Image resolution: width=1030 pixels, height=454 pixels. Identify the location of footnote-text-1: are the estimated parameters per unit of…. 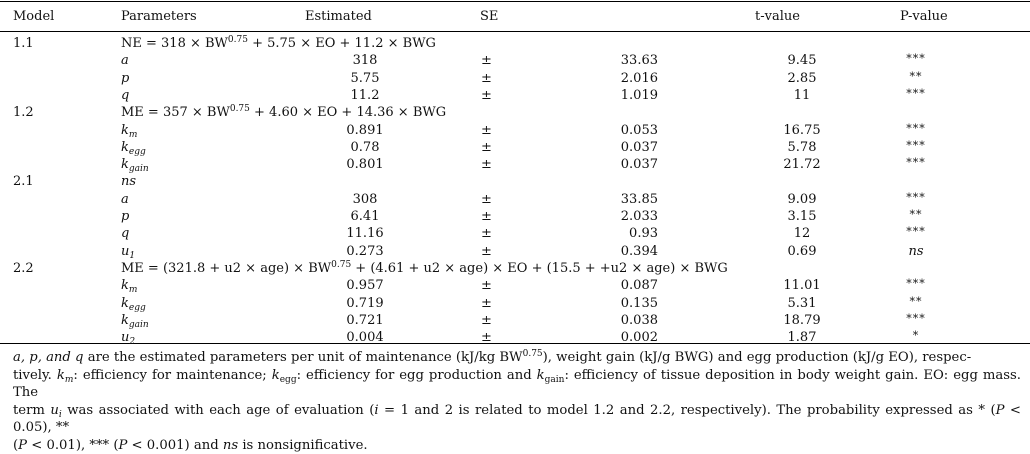
(303, 357).